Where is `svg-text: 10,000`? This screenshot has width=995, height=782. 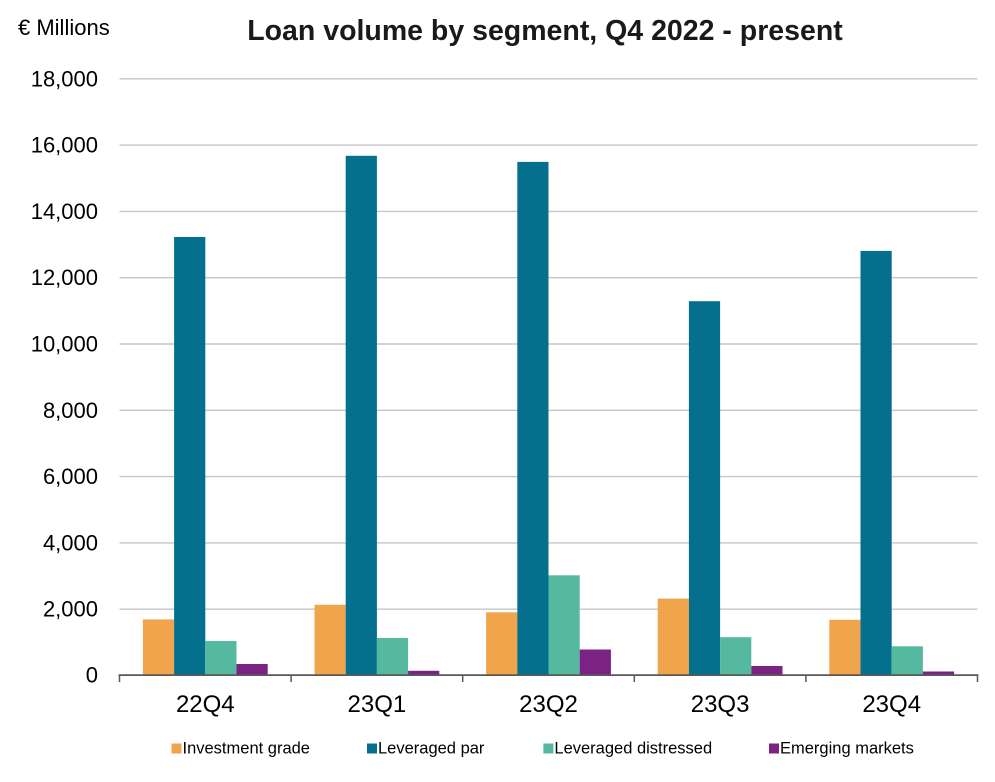
svg-text: 10,000 is located at coordinates (64, 344).